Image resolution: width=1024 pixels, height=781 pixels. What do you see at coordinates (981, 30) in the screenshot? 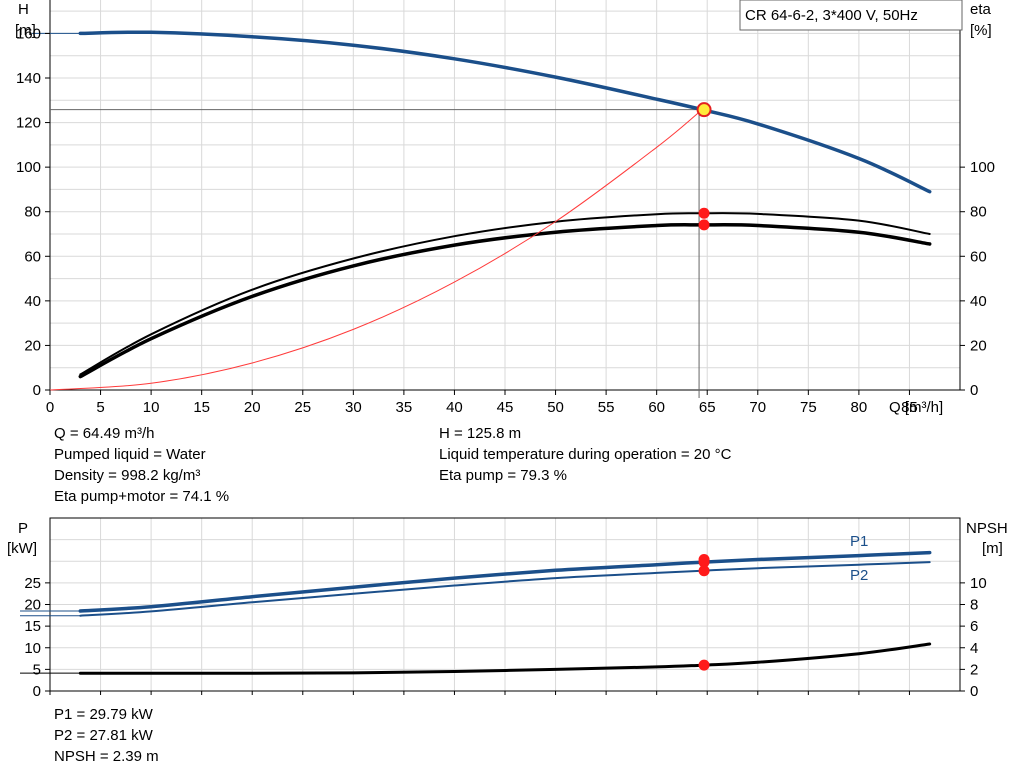
I see `eta-axis-unit: [%]` at bounding box center [981, 30].